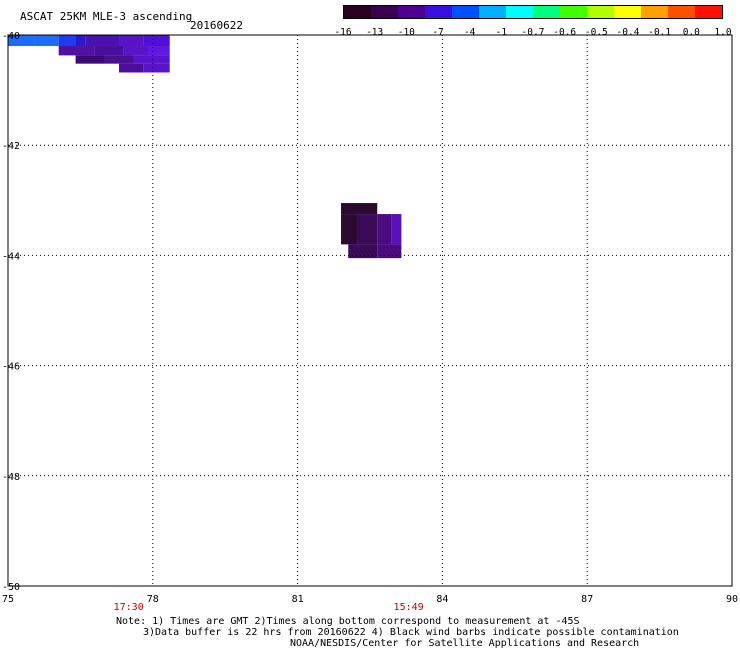 Image resolution: width=740 pixels, height=650 pixels. What do you see at coordinates (11, 477) in the screenshot?
I see `lat-tick-label: -48` at bounding box center [11, 477].